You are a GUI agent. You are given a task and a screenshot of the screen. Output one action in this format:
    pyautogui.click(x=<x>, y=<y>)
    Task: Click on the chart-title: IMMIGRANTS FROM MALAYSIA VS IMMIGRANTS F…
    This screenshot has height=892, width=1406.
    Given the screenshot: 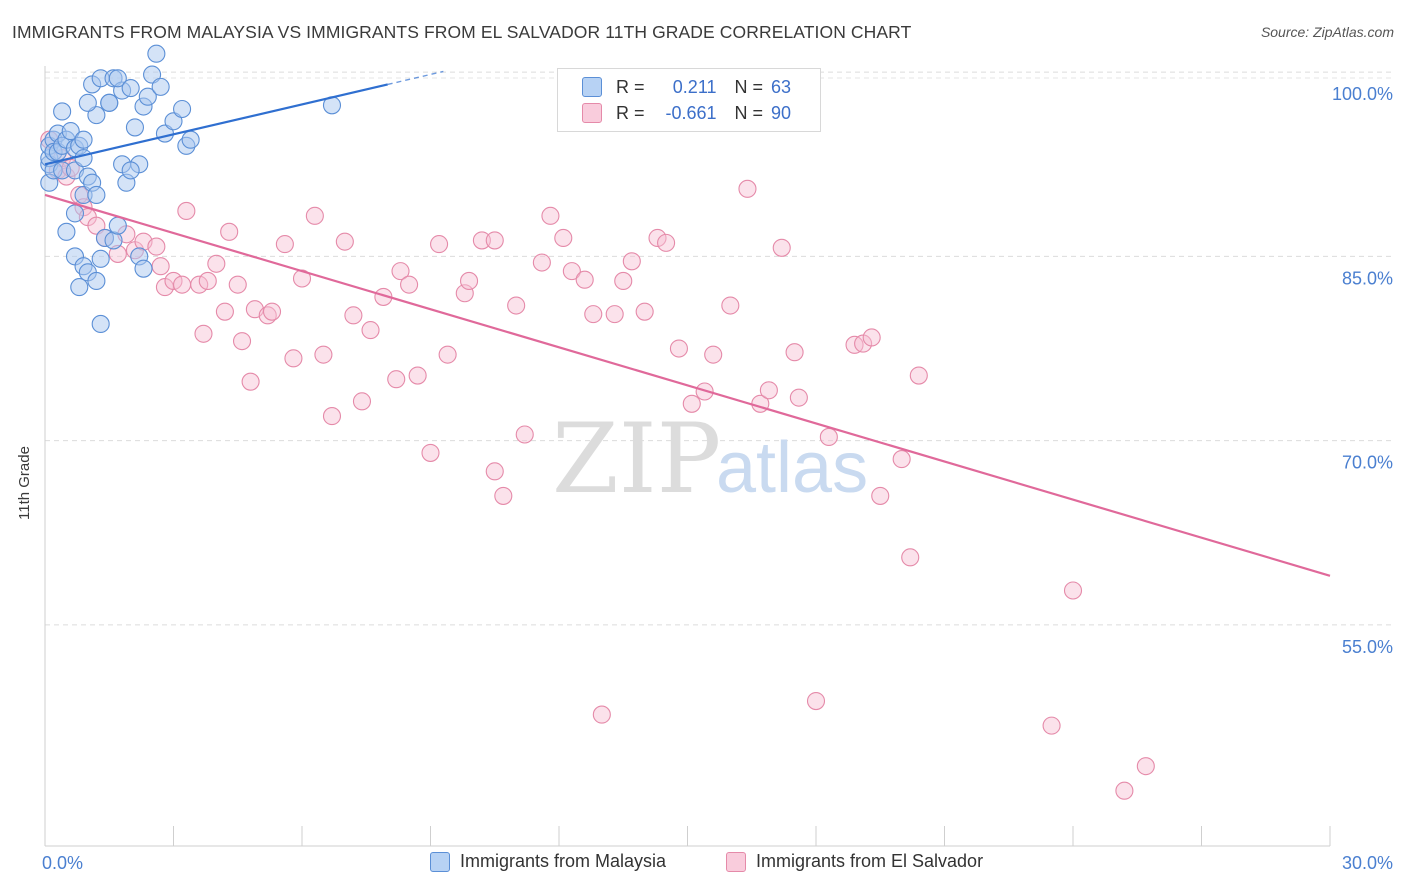 What is the action you would take?
    pyautogui.click(x=462, y=32)
    